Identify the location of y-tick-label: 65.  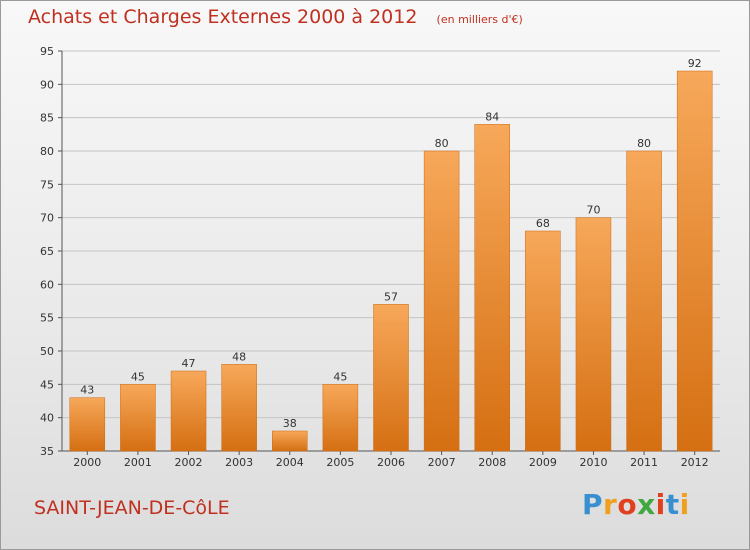
(47, 251).